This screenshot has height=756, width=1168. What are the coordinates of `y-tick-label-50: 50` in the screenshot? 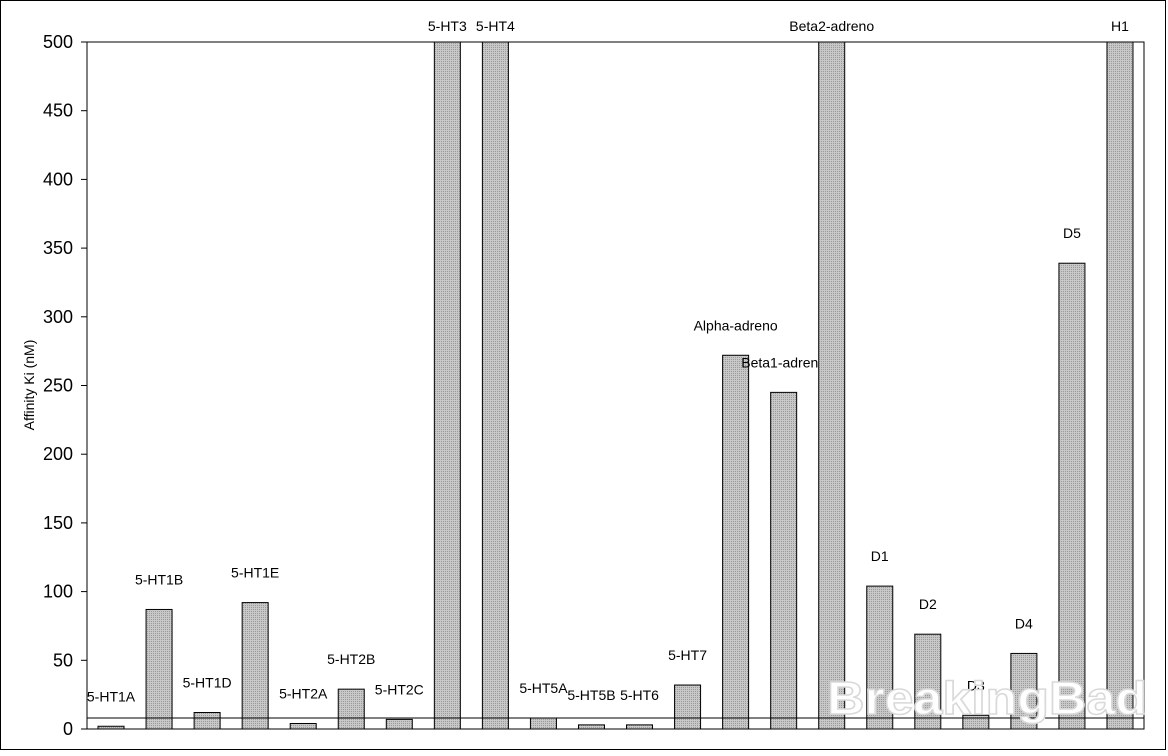 It's located at (63, 660).